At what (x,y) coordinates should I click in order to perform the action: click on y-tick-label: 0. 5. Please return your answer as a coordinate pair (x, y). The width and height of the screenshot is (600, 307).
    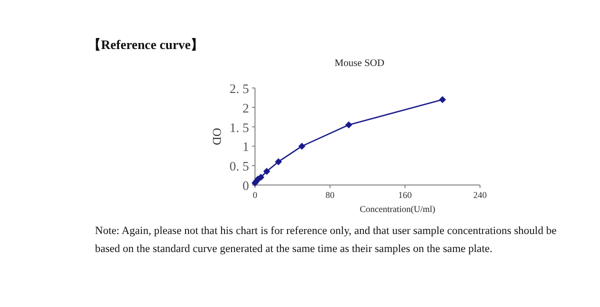
    Looking at the image, I should click on (239, 166).